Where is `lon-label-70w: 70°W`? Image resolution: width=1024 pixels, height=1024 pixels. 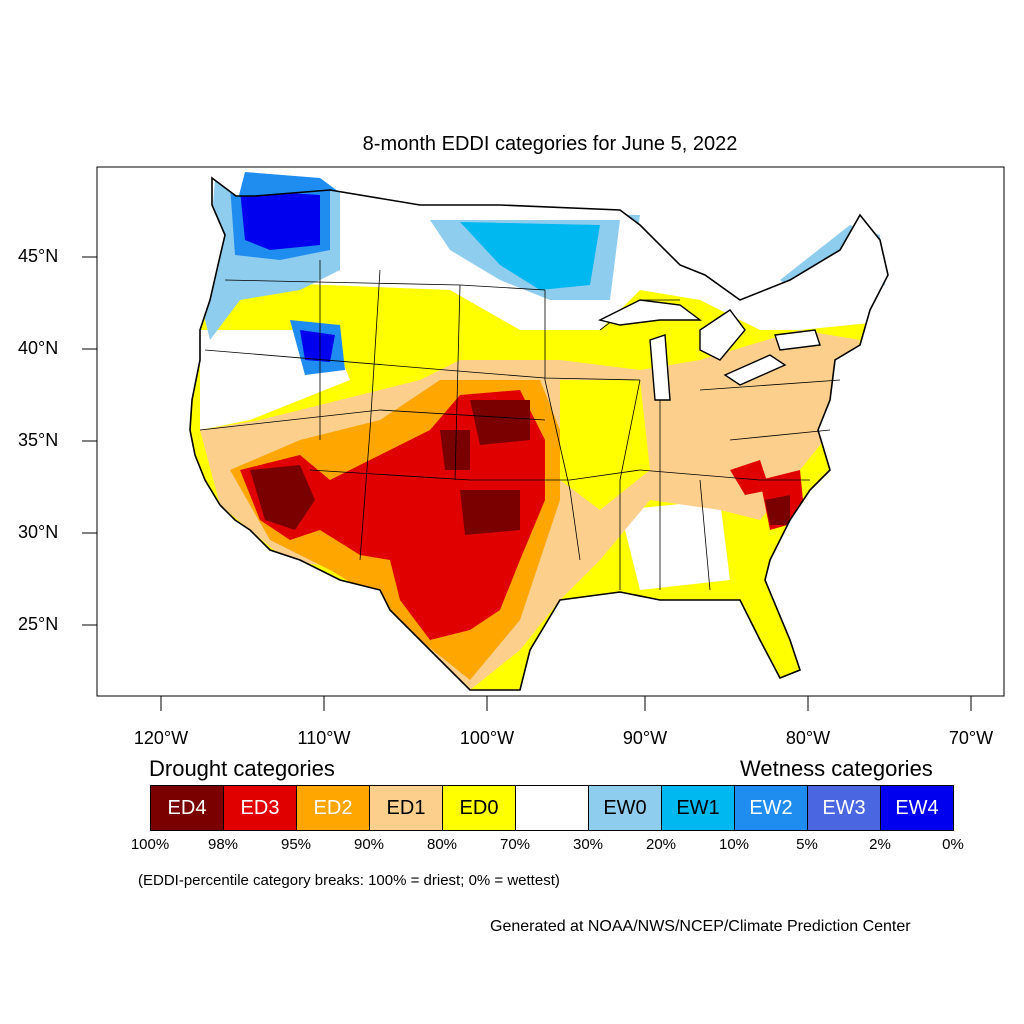
lon-label-70w: 70°W is located at coordinates (971, 738).